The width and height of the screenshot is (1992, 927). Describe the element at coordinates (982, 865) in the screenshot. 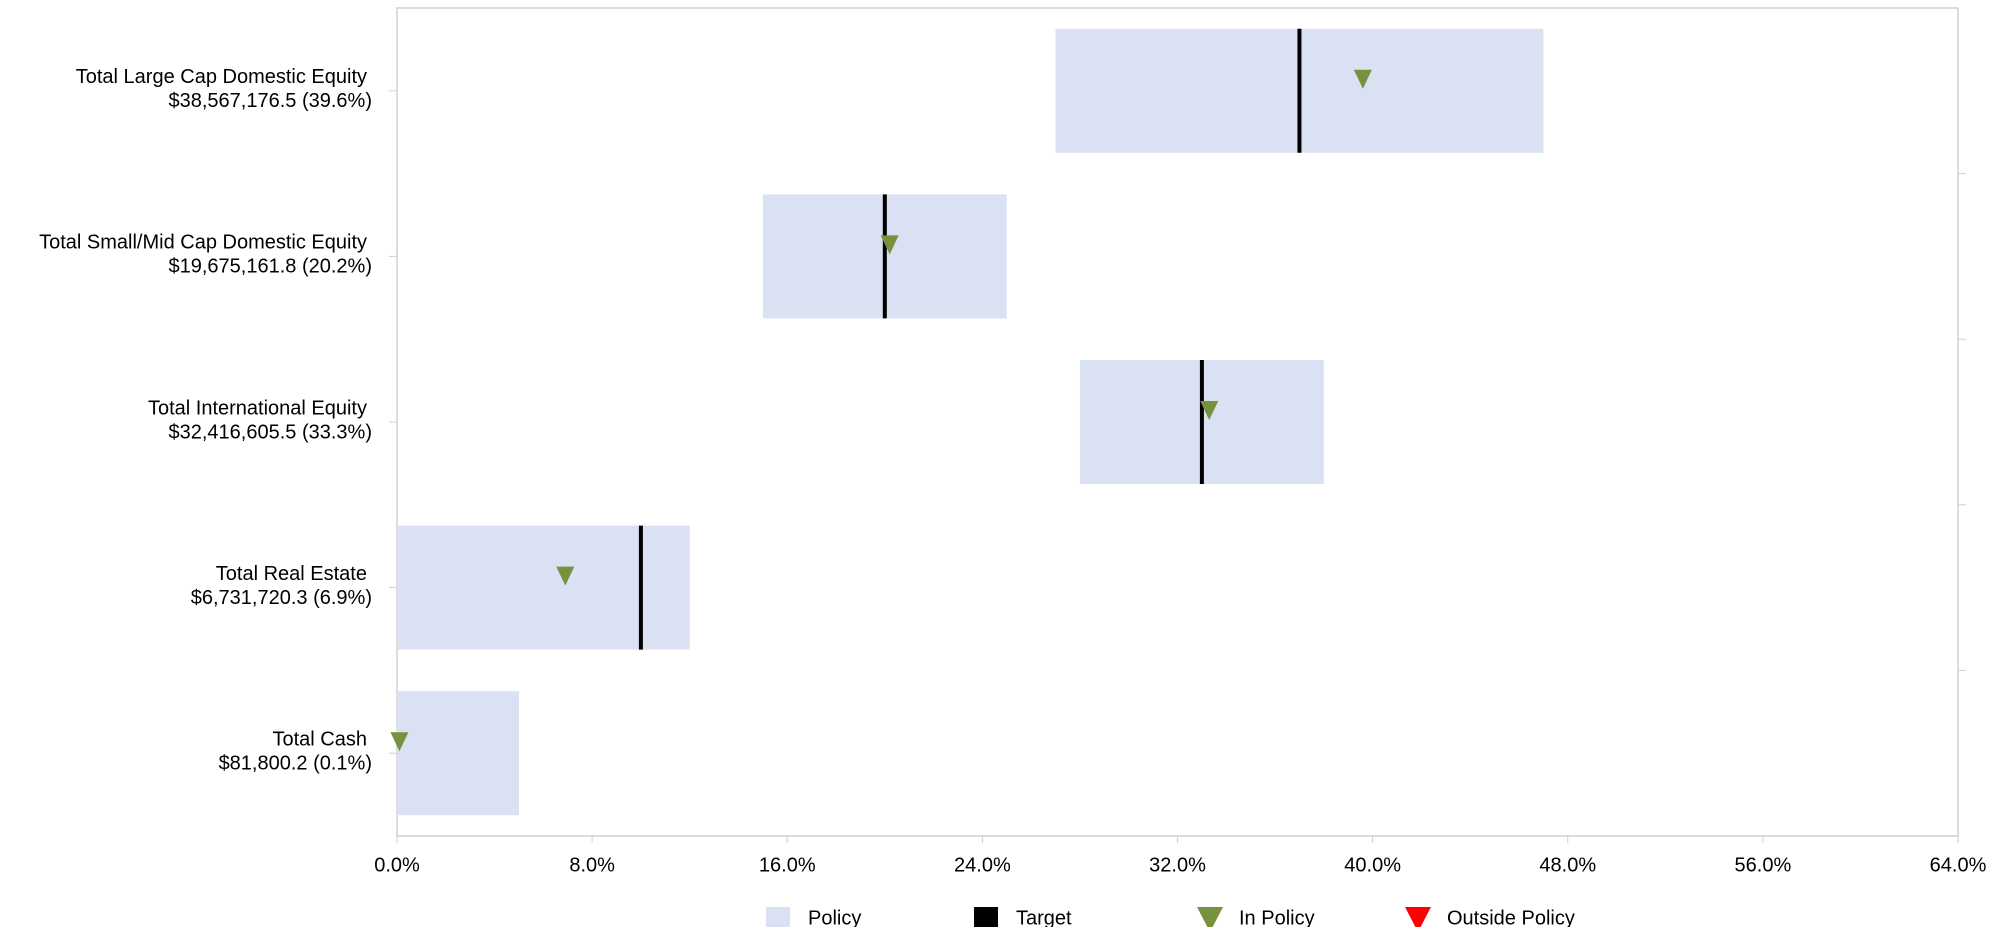

I see `x-tick-label: 24.0%` at that location.